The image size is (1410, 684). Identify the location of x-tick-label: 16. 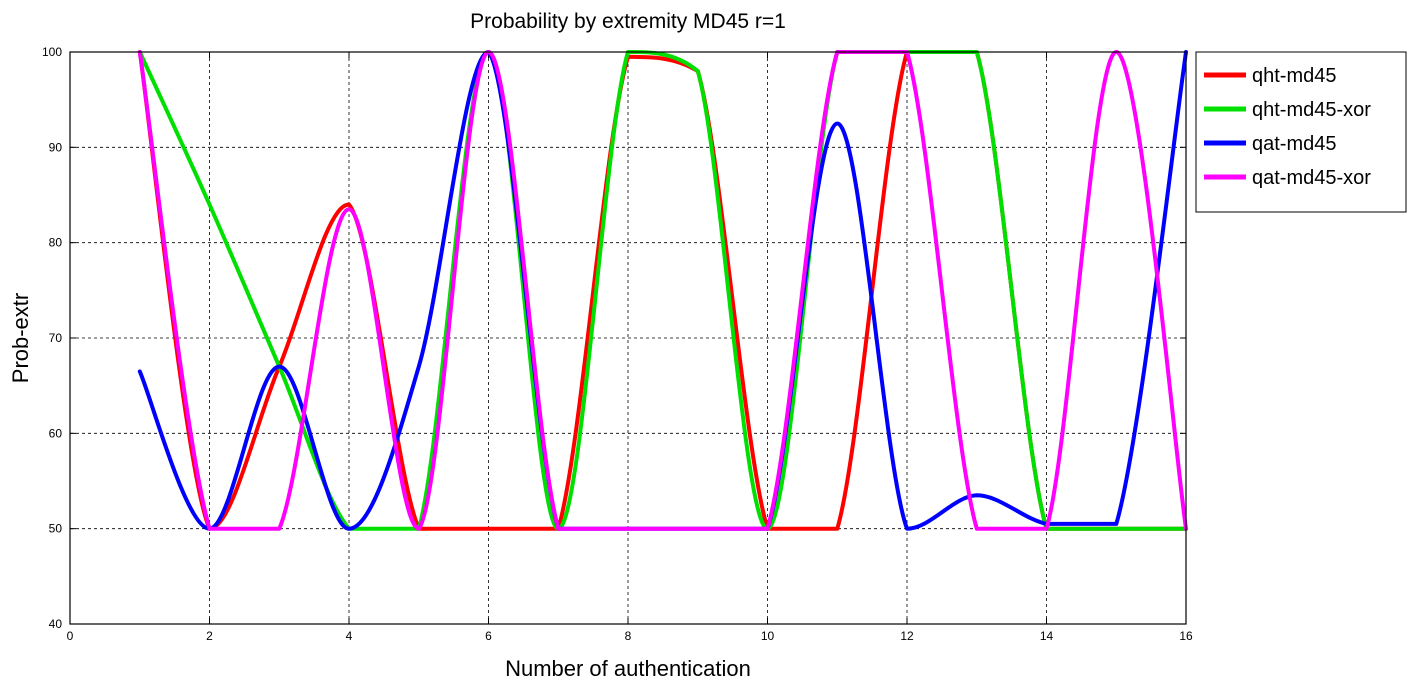
(1186, 636).